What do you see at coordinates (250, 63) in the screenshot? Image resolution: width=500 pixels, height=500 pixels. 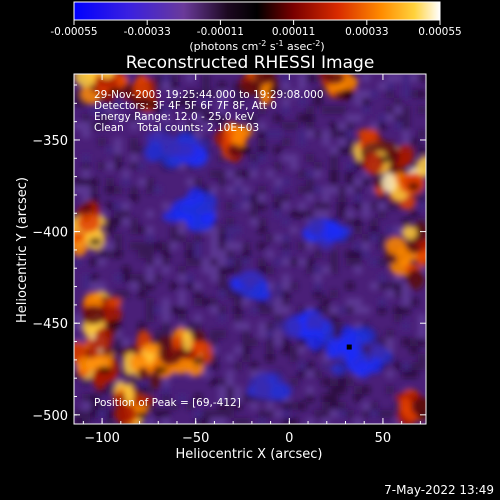 I see `chart-title: Reconstructed RHESSI Image` at bounding box center [250, 63].